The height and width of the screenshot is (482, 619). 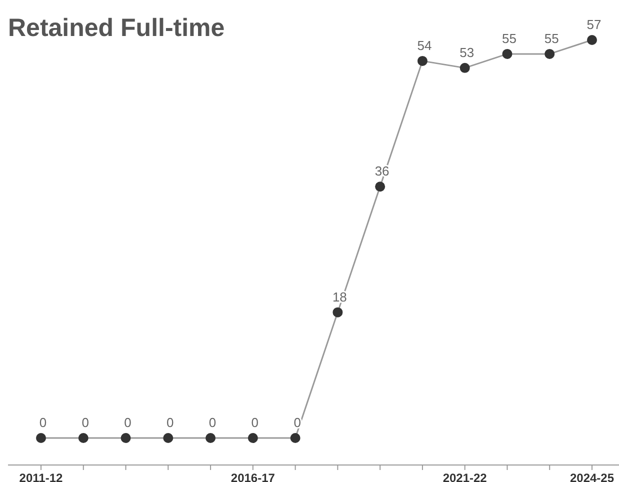 What do you see at coordinates (592, 476) in the screenshot?
I see `x-tick-label: 2024-25` at bounding box center [592, 476].